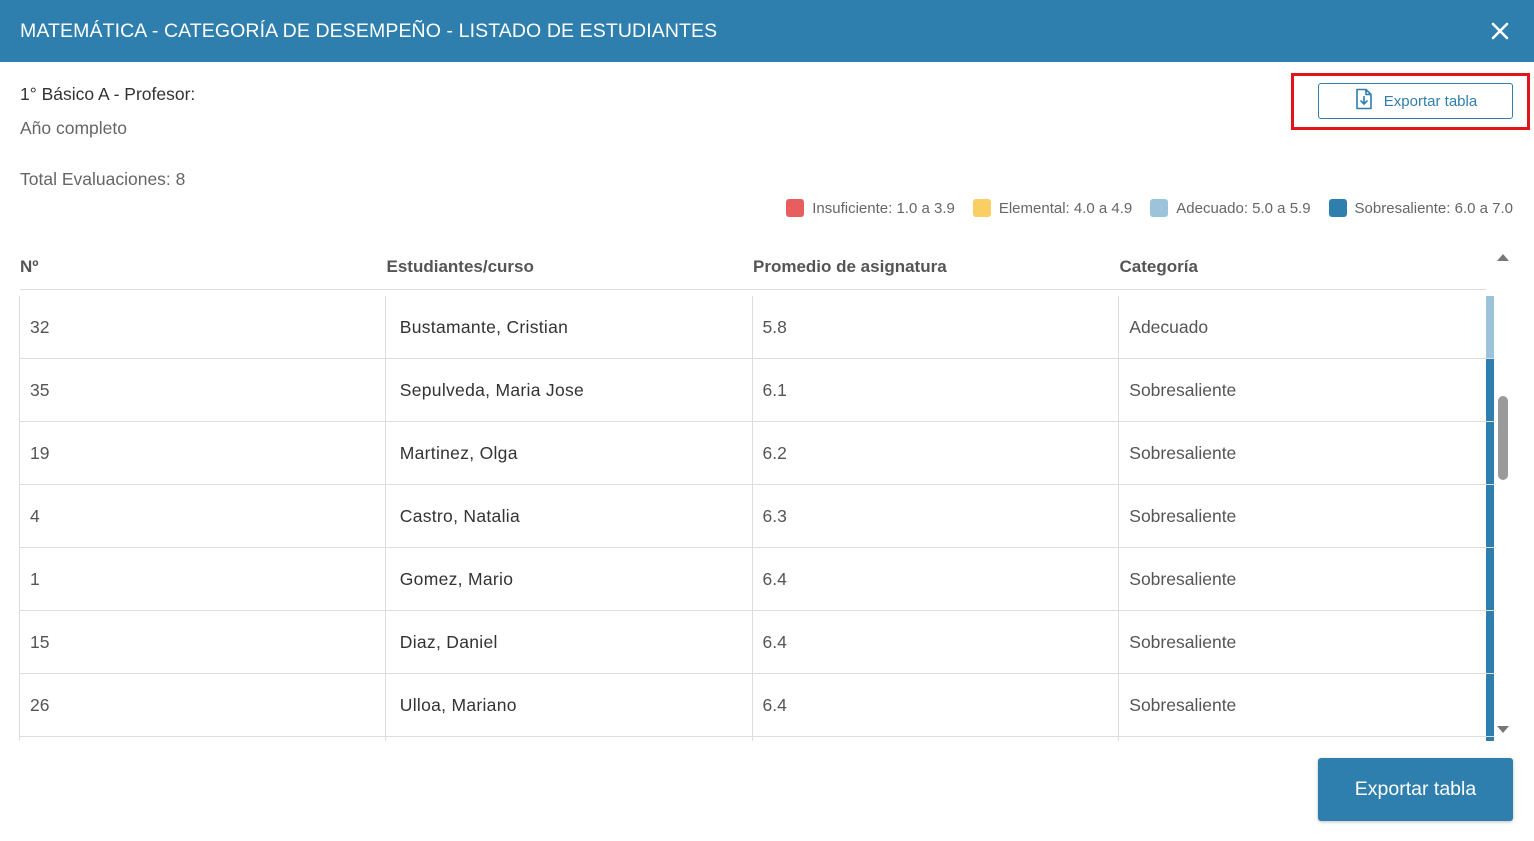 The width and height of the screenshot is (1534, 841). I want to click on file-download-icon, so click(1364, 101).